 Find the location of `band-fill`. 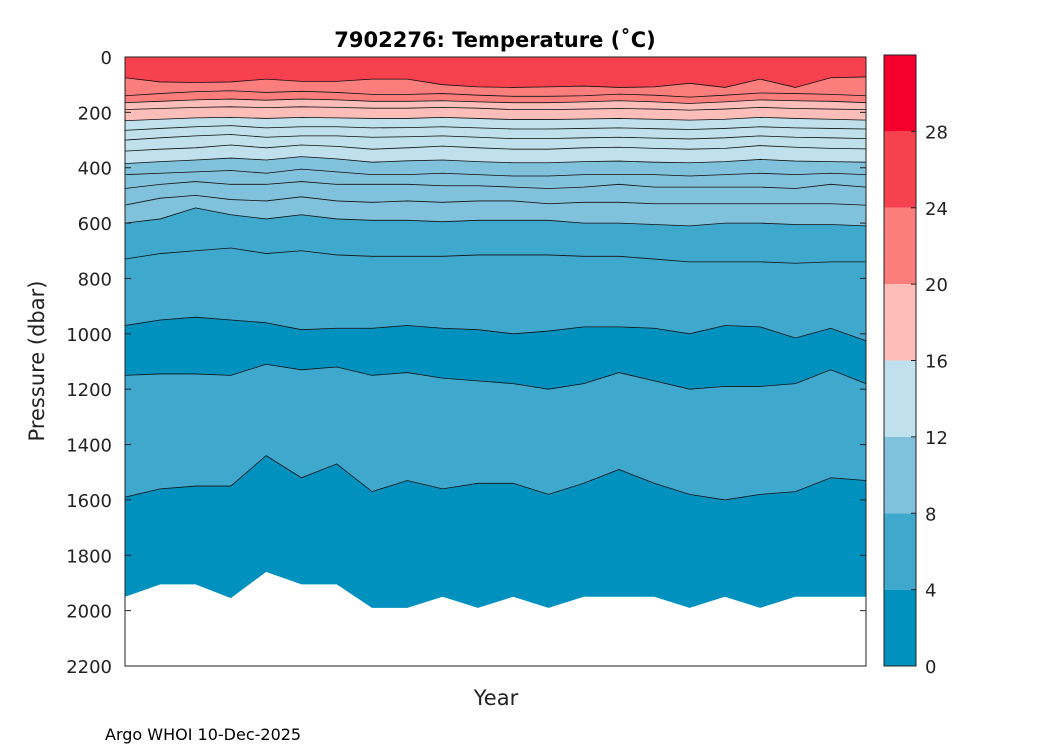

band-fill is located at coordinates (495, 72).